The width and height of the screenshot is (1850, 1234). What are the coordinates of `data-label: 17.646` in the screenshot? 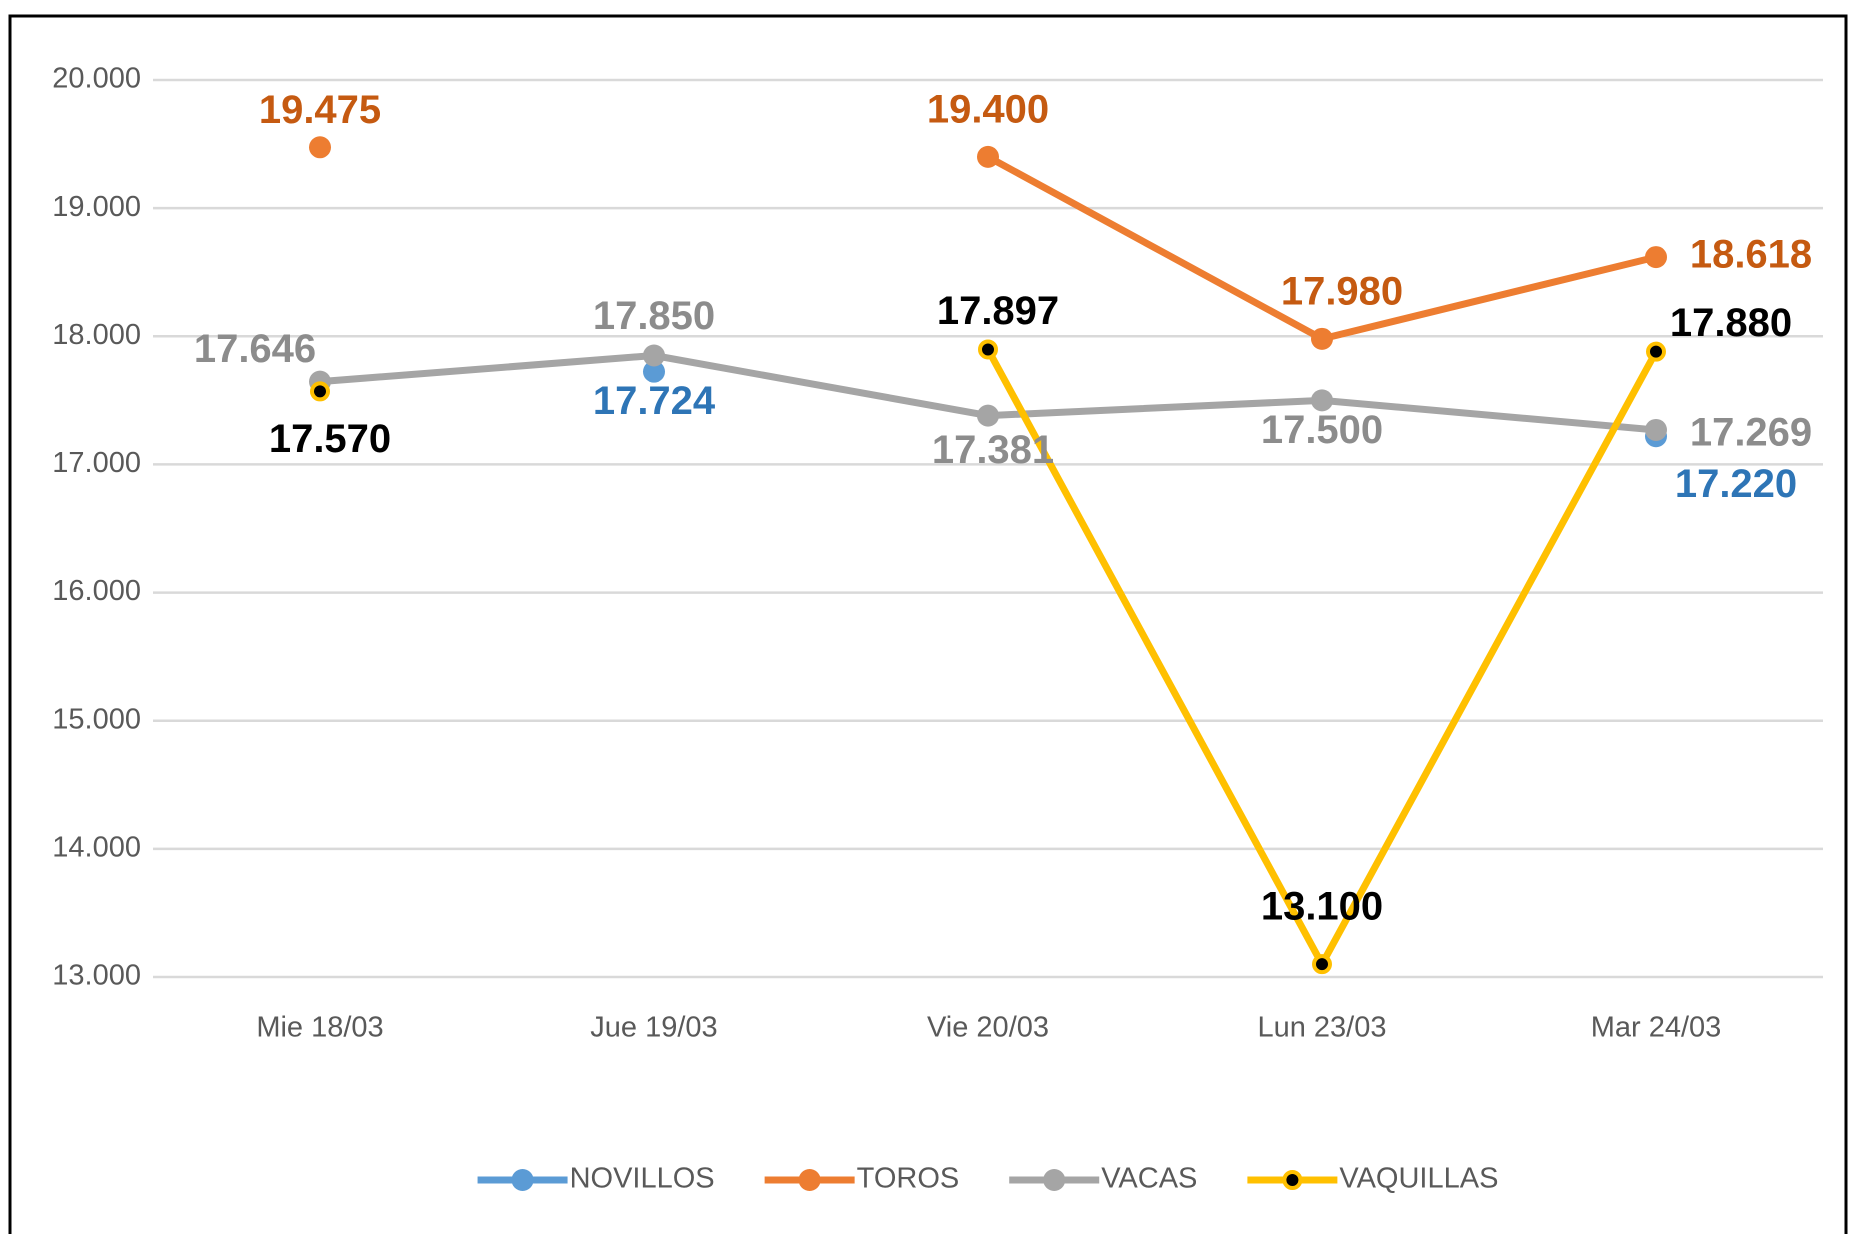 It's located at (255, 349).